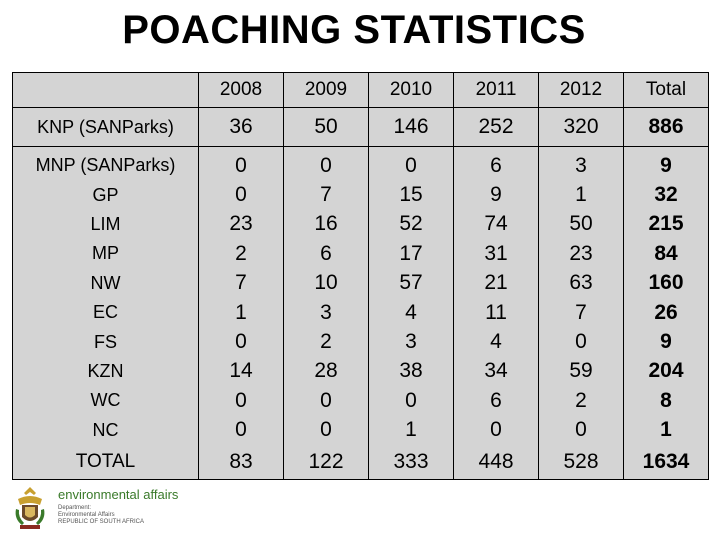  I want to click on logo-subtitle-line1: Department:, so click(75, 508).